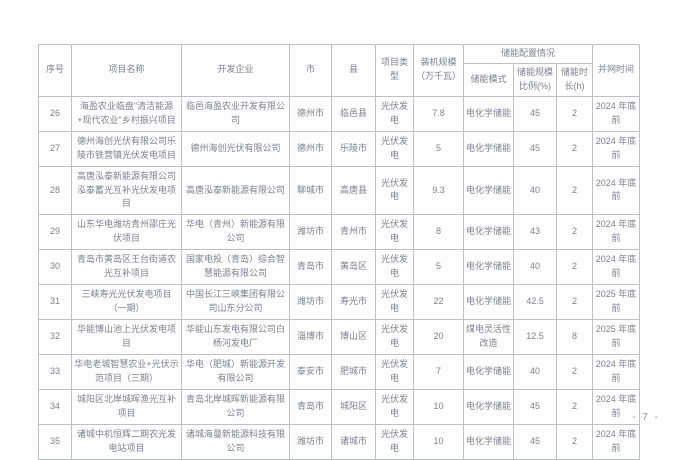 The image size is (676, 460). Describe the element at coordinates (126, 406) in the screenshot. I see `cell-project-name: 城阳区北岸城晖渔光互补项目` at that location.